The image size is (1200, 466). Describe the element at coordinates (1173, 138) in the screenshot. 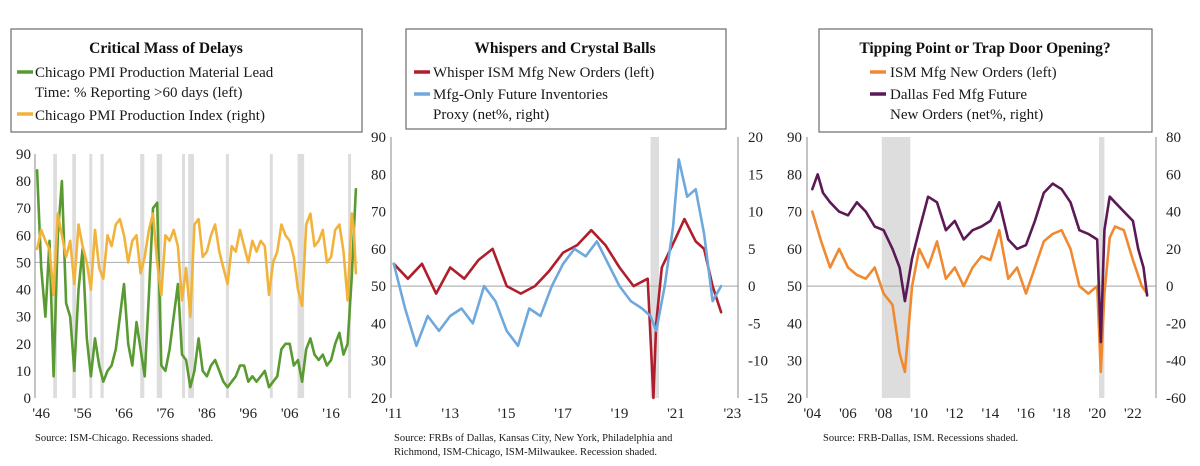

I see `y-tick-right-3-7: 80` at that location.